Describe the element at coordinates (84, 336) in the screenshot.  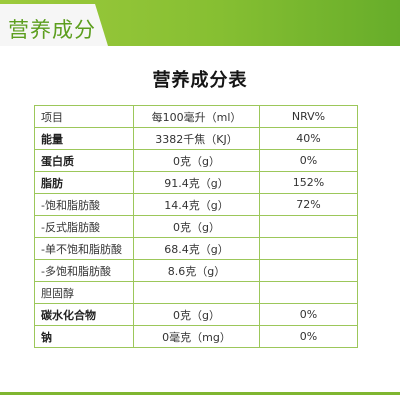
I see `row-name: 钠` at that location.